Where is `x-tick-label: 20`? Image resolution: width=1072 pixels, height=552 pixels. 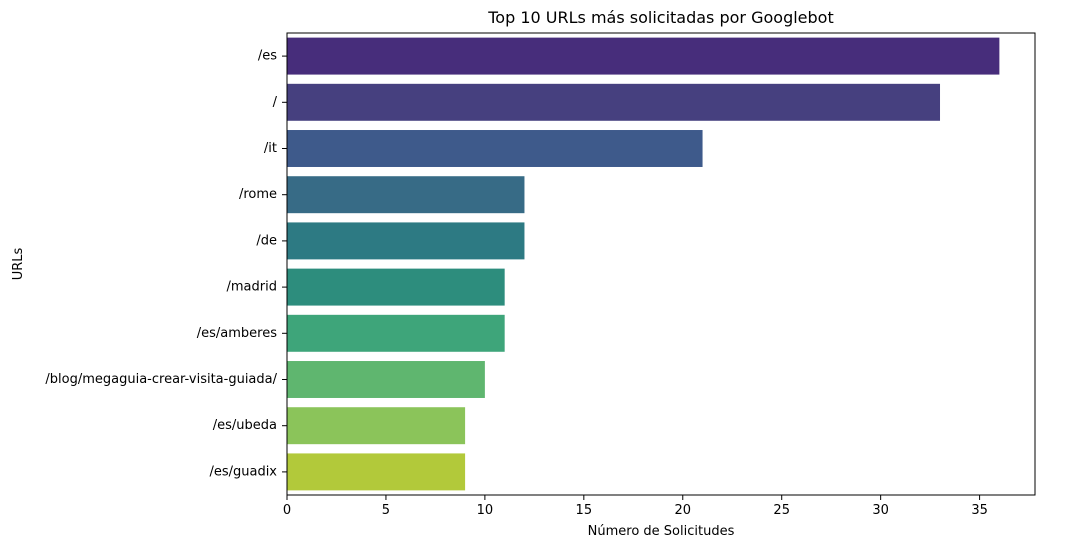
x-tick-label: 20 is located at coordinates (682, 510).